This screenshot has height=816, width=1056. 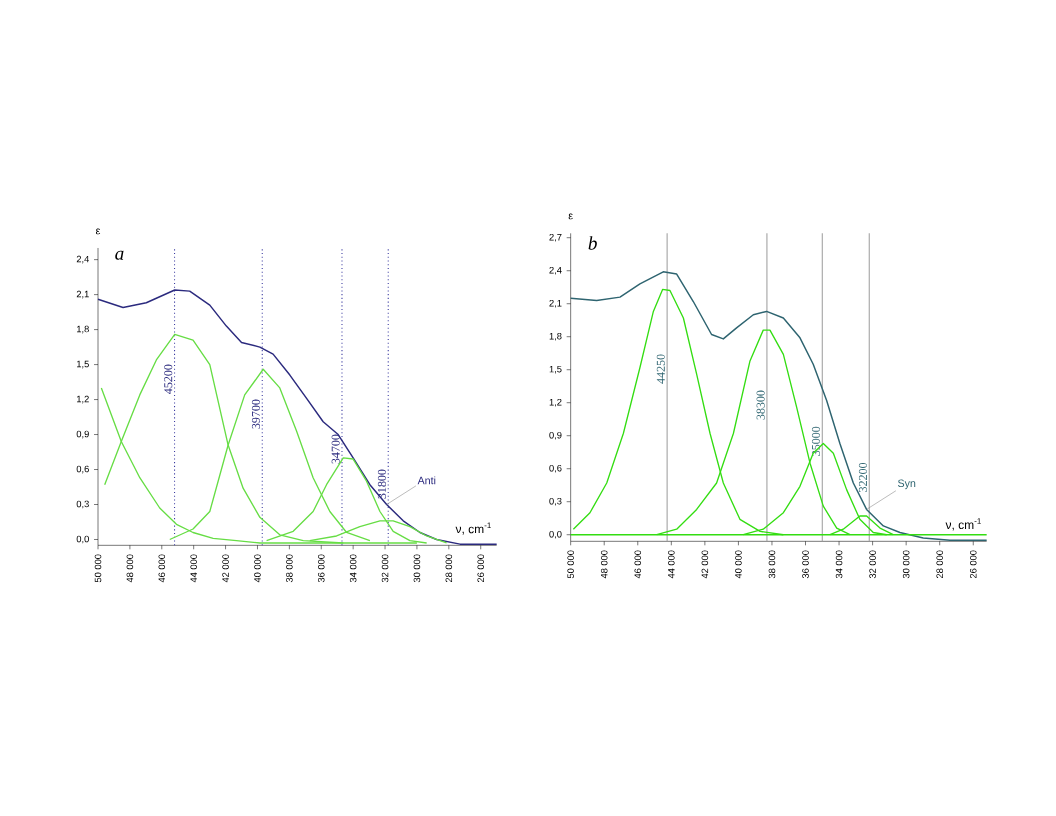 I want to click on ref-line-label: 32200, so click(x=862, y=477).